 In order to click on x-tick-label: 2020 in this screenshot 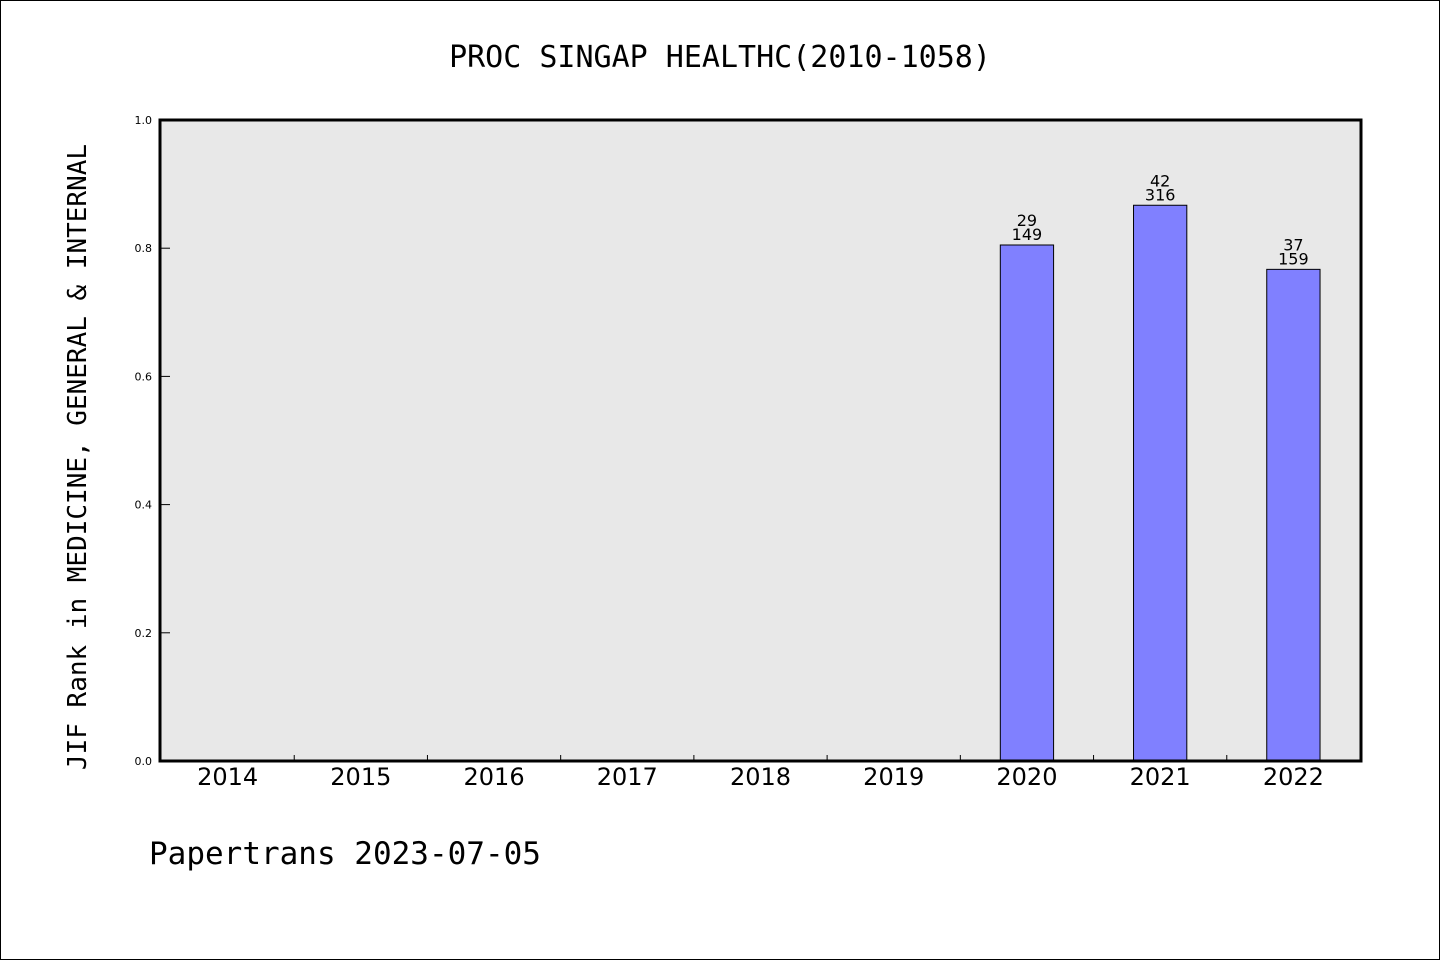, I will do `click(1026, 777)`.